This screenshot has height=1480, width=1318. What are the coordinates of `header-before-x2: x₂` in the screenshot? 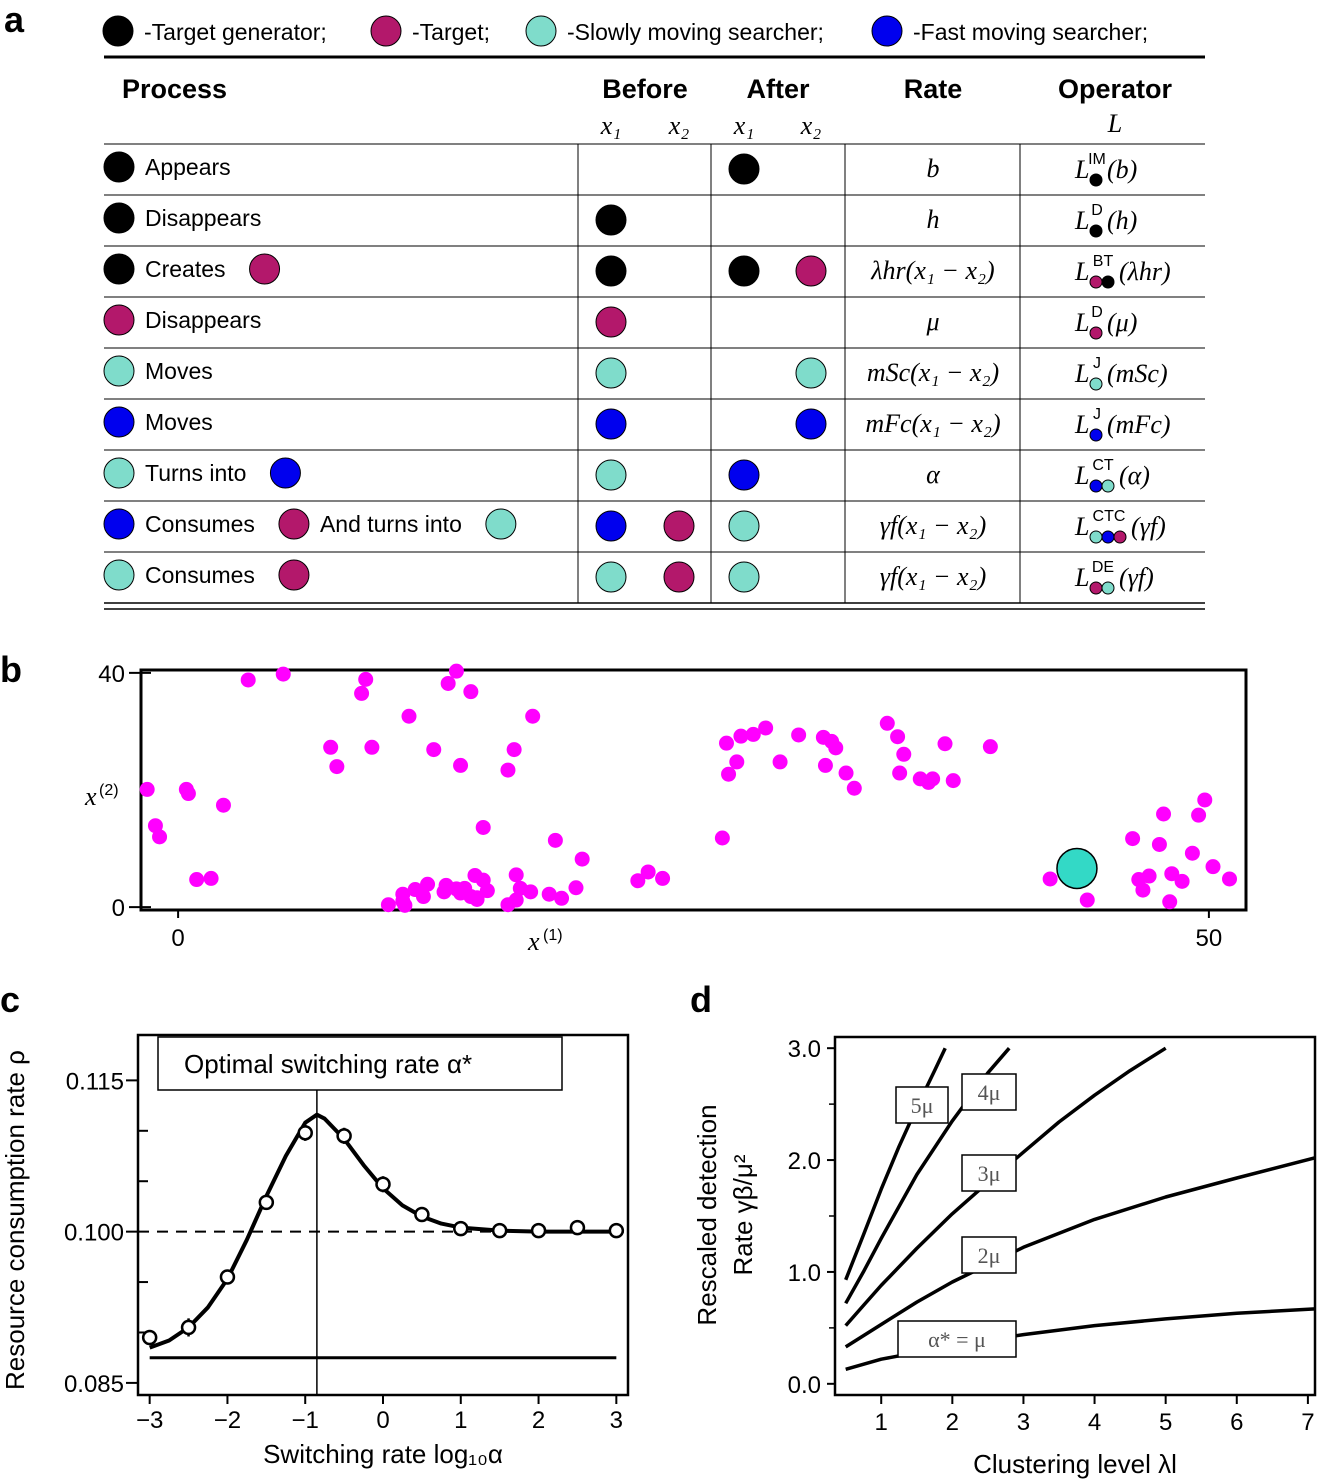 It's located at (679, 125).